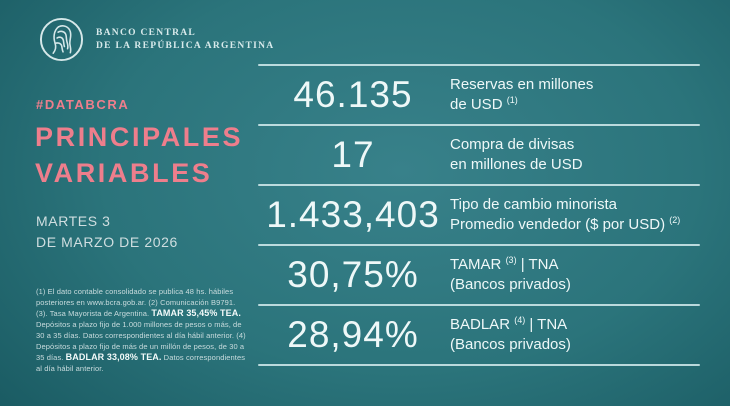 Image resolution: width=730 pixels, height=406 pixels. I want to click on brand-header: BANCO CENTRAL DE LA REPÚBLICA ARGENTINA, so click(156, 39).